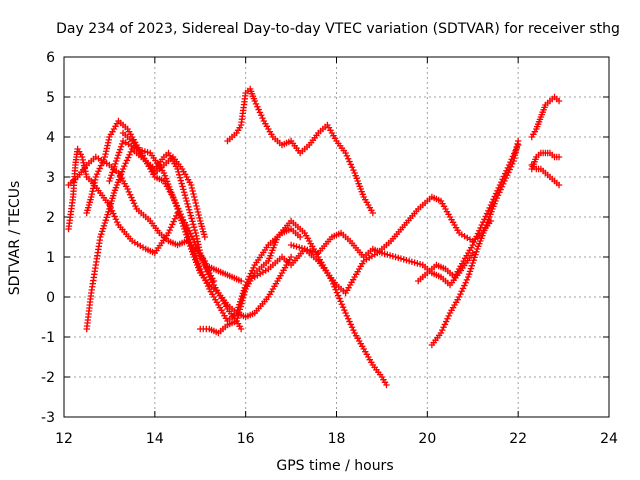 The height and width of the screenshot is (480, 640). What do you see at coordinates (50, 298) in the screenshot?
I see `y-tick-label: 0` at bounding box center [50, 298].